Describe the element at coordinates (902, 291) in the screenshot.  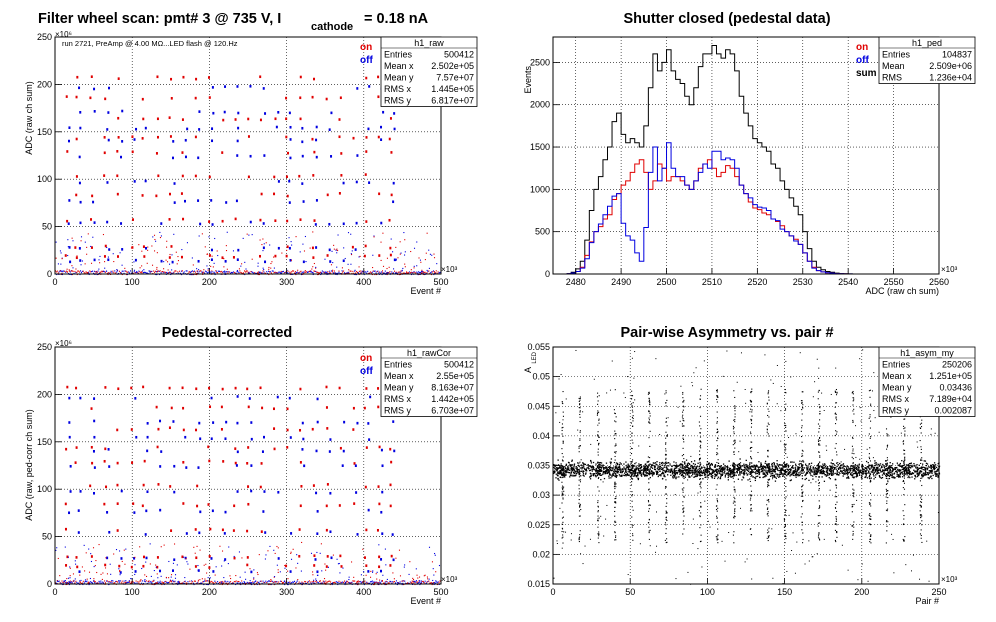
I see `x-axis-label: ADC (raw ch sum)` at that location.